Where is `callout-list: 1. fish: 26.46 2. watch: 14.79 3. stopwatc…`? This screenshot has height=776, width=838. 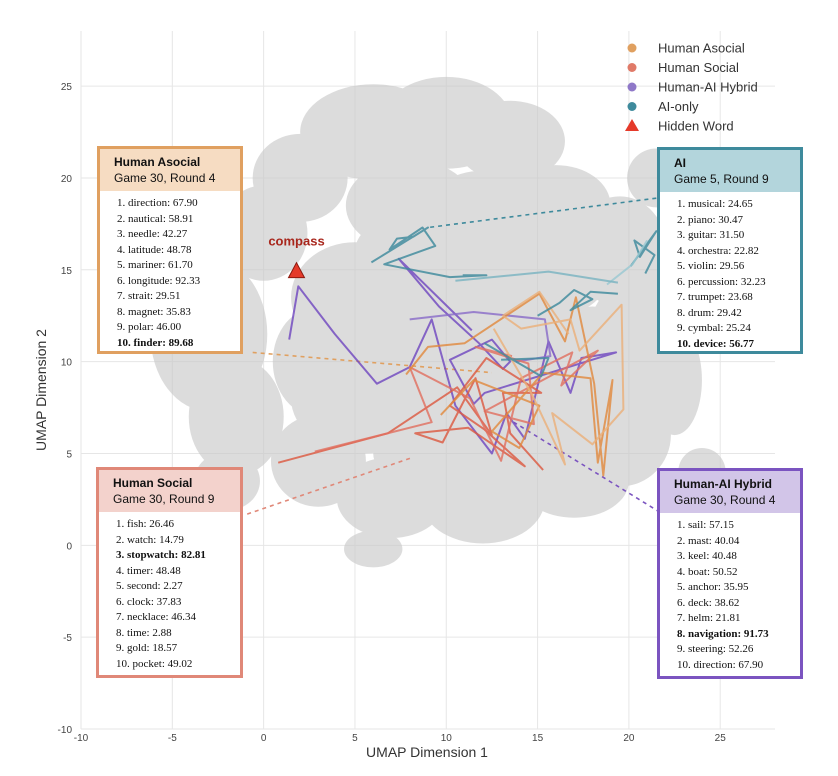 callout-list: 1. fish: 26.46 2. watch: 14.79 3. stopwatc… is located at coordinates (169, 594).